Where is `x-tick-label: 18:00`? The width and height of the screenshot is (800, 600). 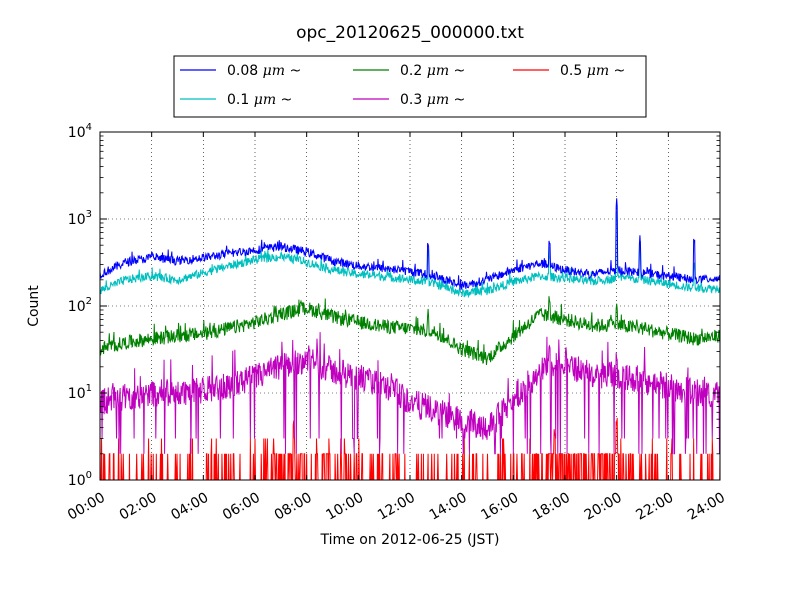
x-tick-label: 18:00 is located at coordinates (551, 507).